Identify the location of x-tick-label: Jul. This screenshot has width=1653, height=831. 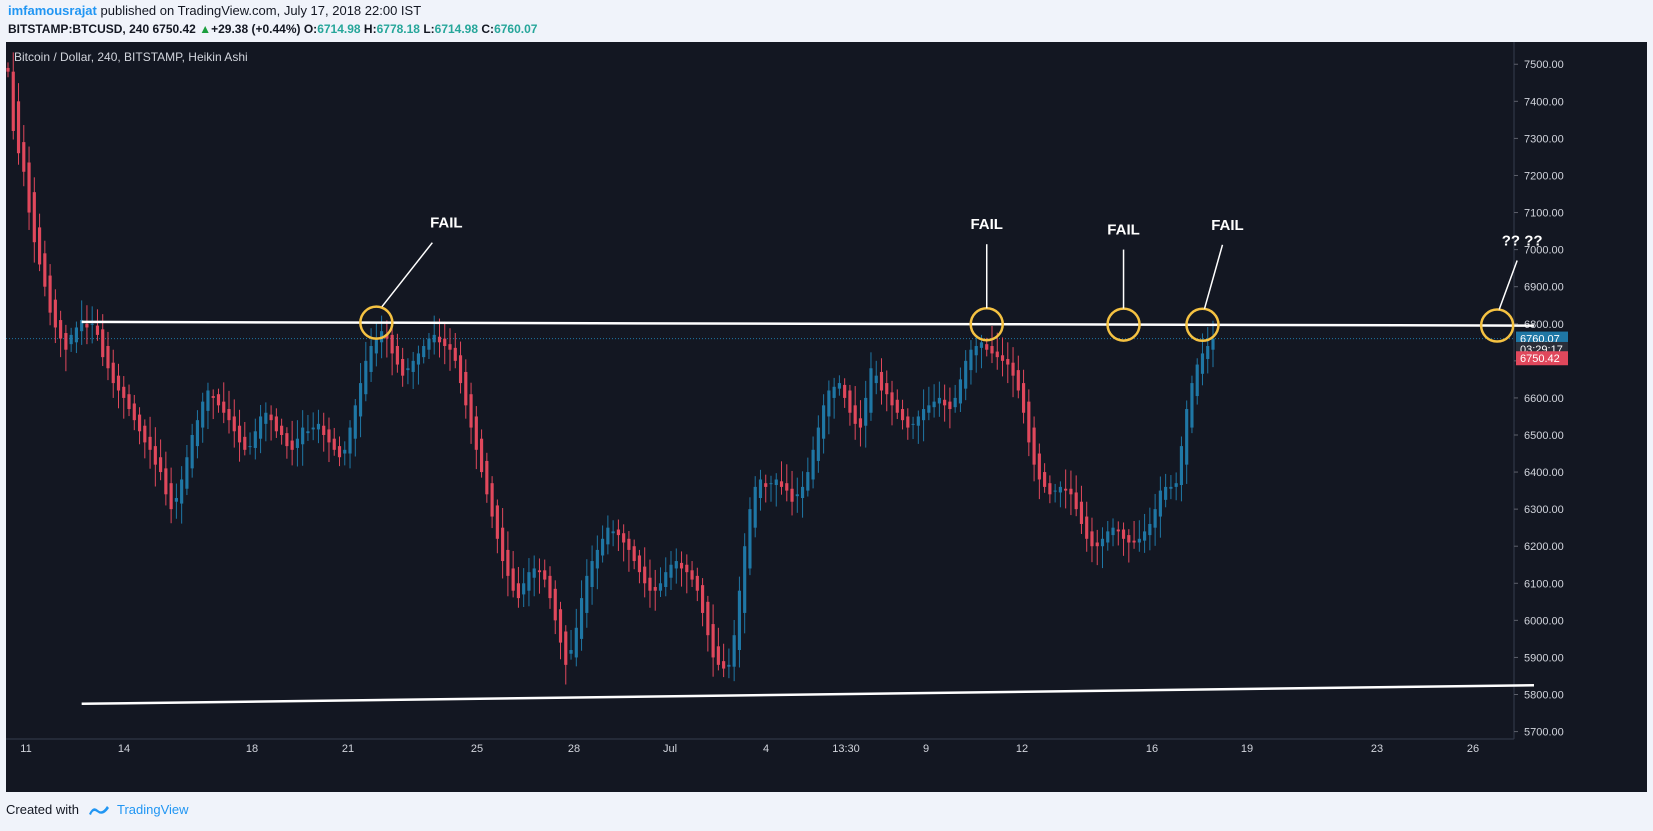
(670, 749).